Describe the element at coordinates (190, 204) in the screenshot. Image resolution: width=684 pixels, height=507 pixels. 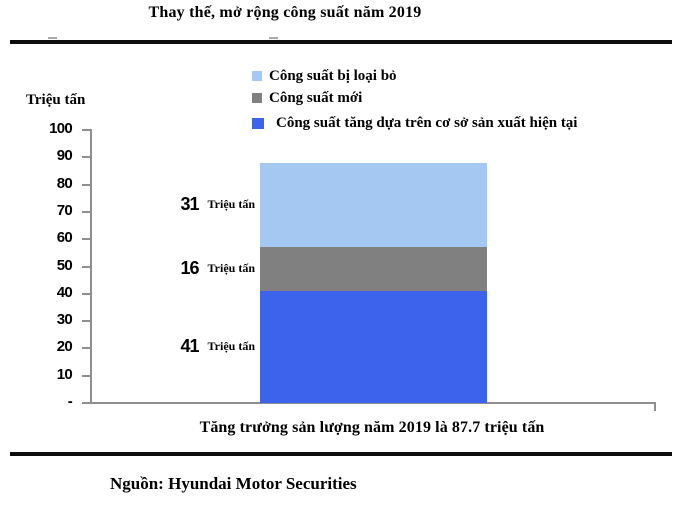
I see `bar-value-number: 31` at that location.